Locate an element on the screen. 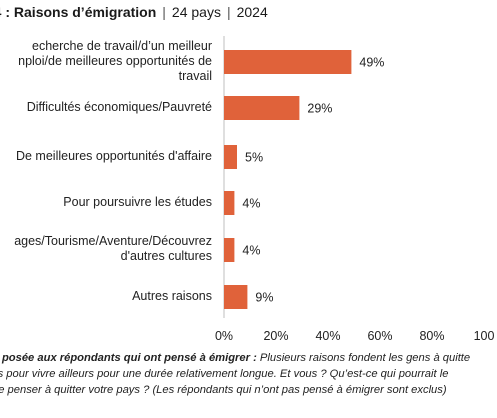  category-label: Difficultés économiques/Pauvreté is located at coordinates (119, 107).